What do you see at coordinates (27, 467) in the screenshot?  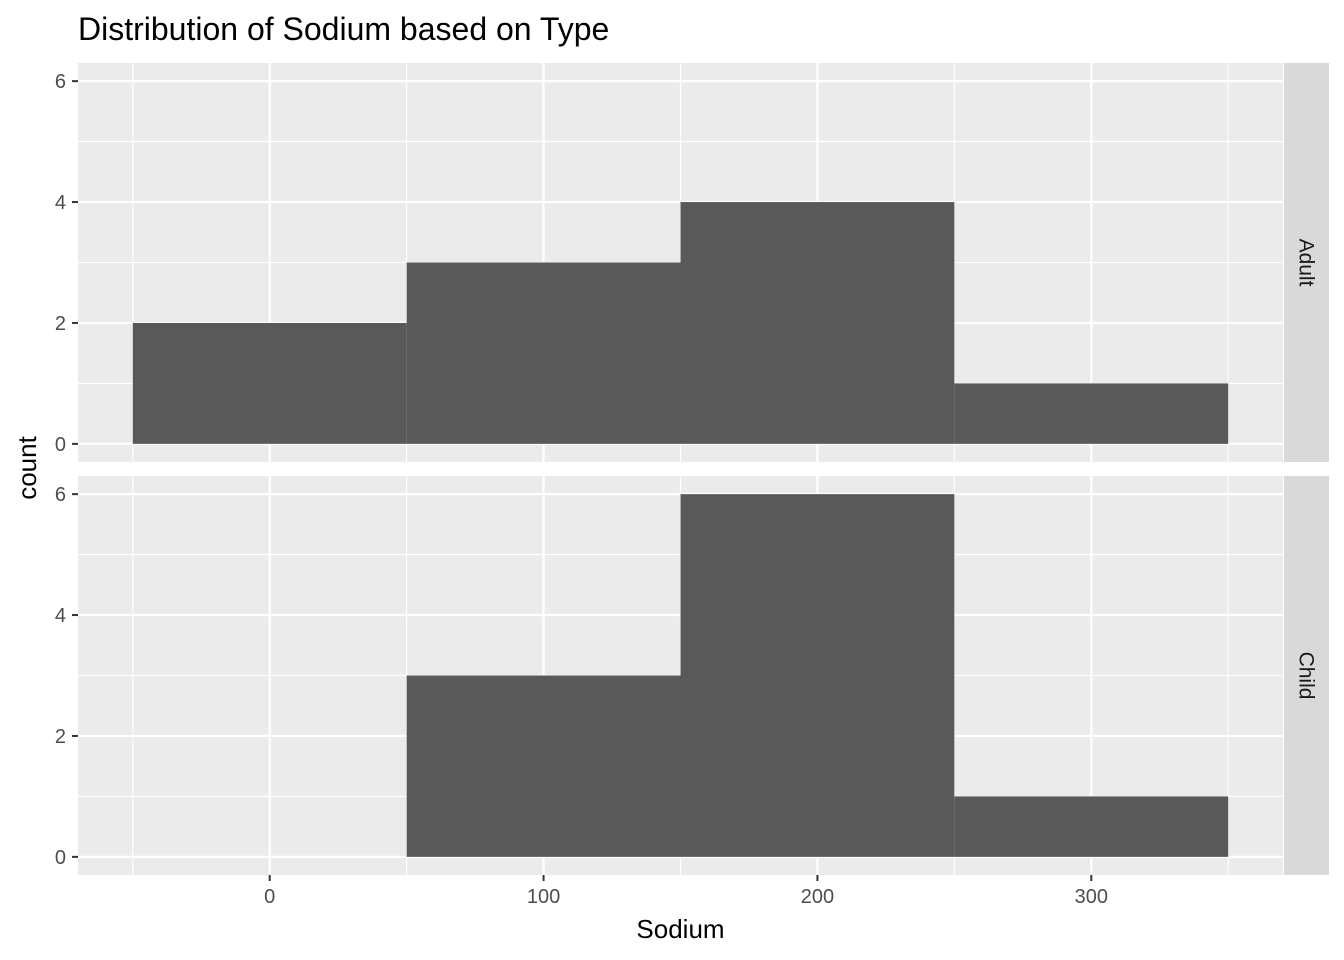 I see `y-axis-title: count` at bounding box center [27, 467].